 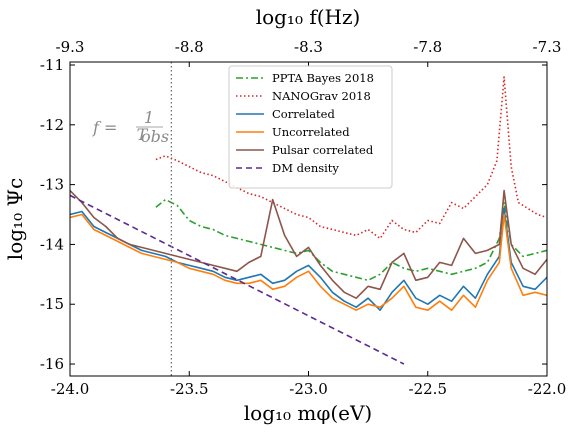 What do you see at coordinates (52, 125) in the screenshot?
I see `y-tick-label: -12` at bounding box center [52, 125].